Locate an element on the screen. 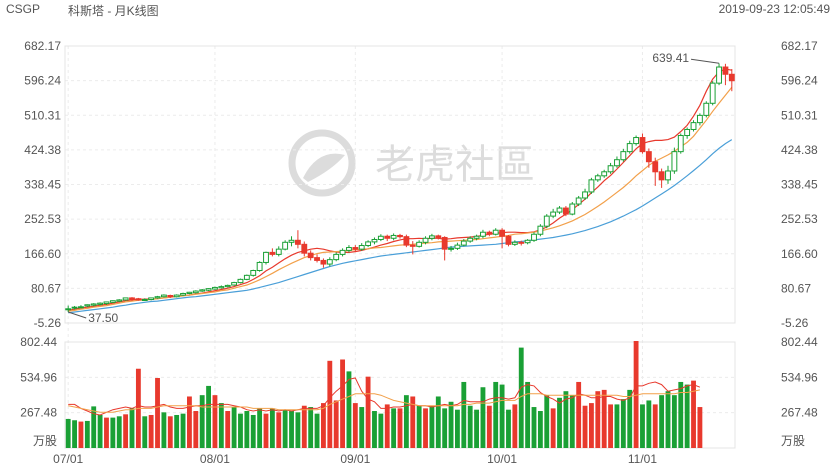  volume-tick-label-right: 267.48 is located at coordinates (799, 413).